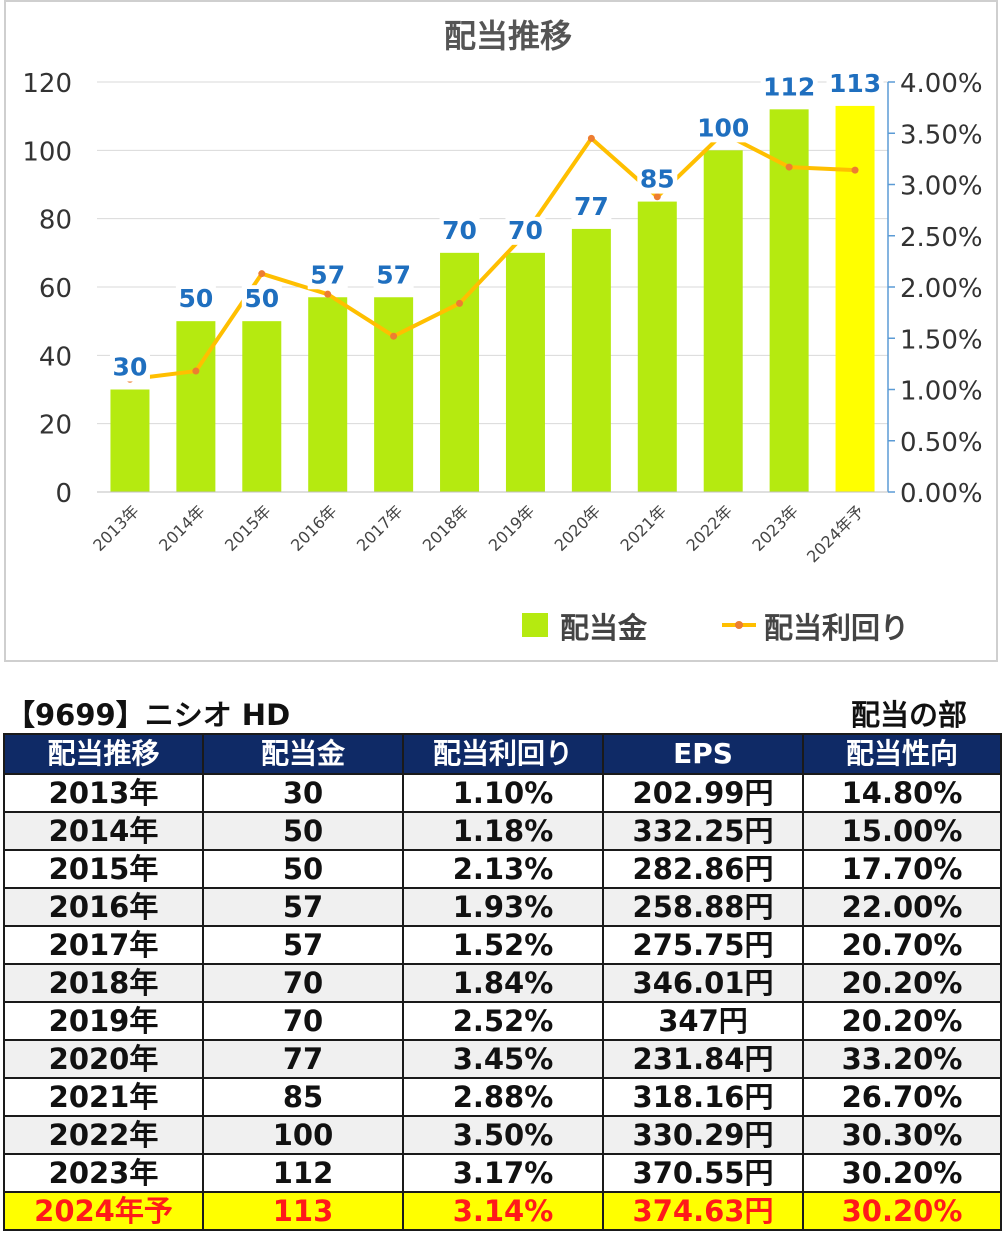 The height and width of the screenshot is (1256, 1003). I want to click on cell-dividend: 77, so click(303, 1059).